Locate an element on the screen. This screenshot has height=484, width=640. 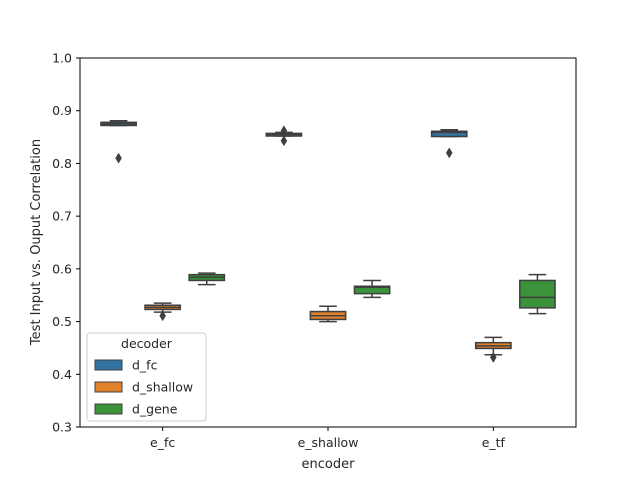
y-tick-label: 0.9 is located at coordinates (62, 110).